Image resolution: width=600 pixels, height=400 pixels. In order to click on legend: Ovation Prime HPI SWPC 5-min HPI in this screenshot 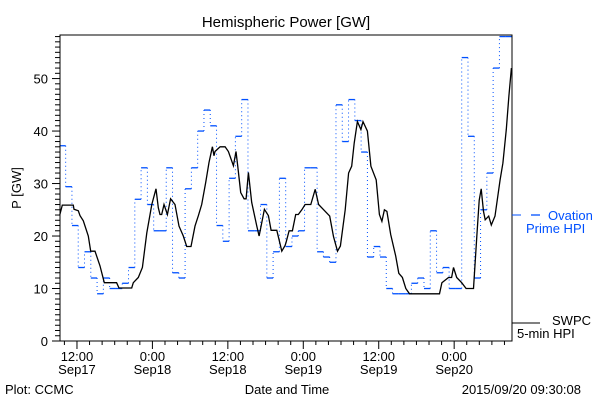, I will do `click(552, 274)`.